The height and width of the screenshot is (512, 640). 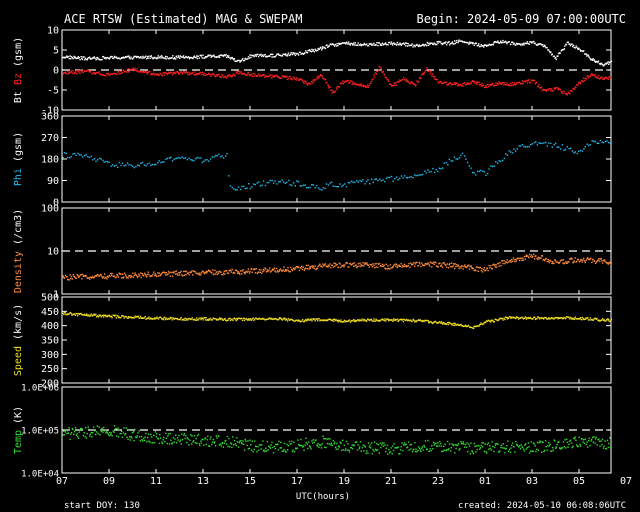 What do you see at coordinates (18, 361) in the screenshot?
I see `y-axis-label-part: Speed` at bounding box center [18, 361].